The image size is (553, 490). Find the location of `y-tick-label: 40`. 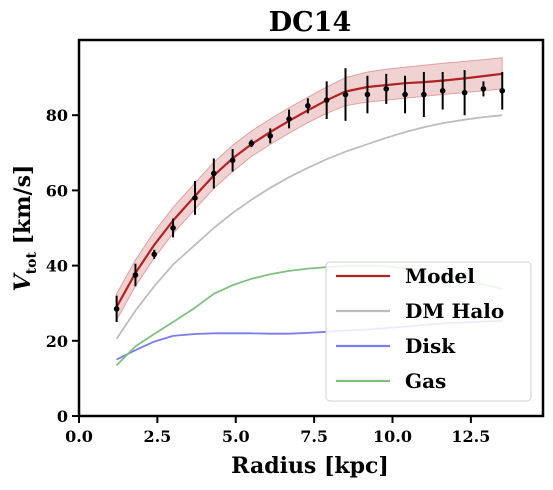

y-tick-label: 40 is located at coordinates (57, 266).